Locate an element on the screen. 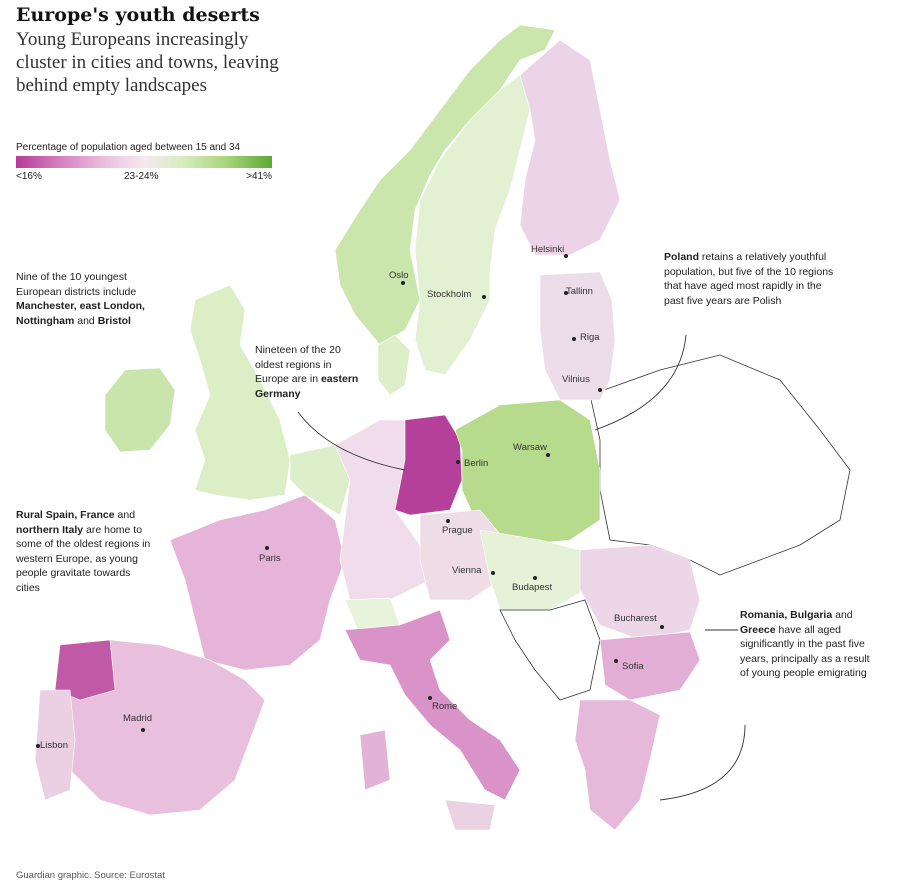 The height and width of the screenshot is (890, 900). svg-text: Prague is located at coordinates (457, 530).